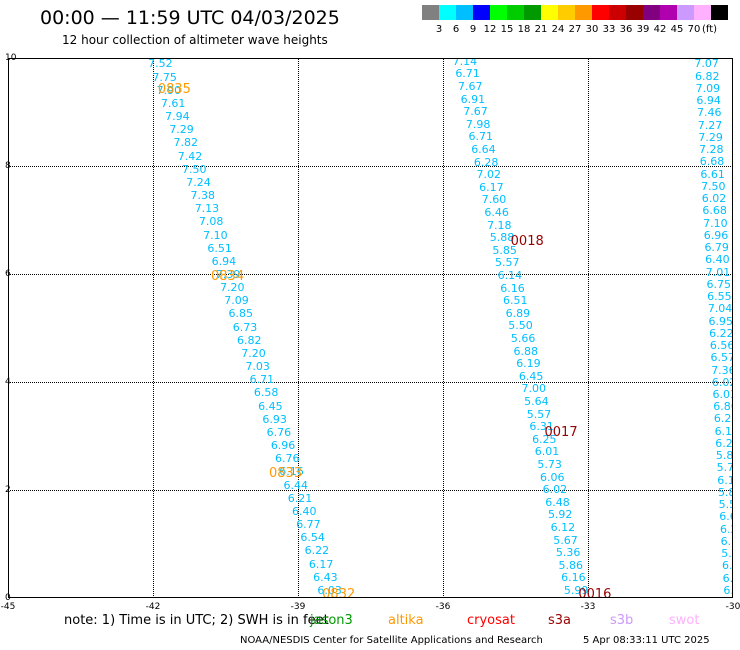  What do you see at coordinates (475, 112) in the screenshot?
I see `wave-height-value: 7.67` at bounding box center [475, 112].